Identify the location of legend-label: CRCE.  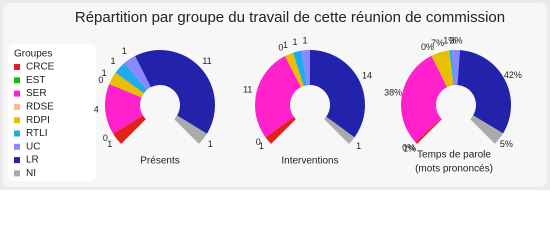
(40, 67).